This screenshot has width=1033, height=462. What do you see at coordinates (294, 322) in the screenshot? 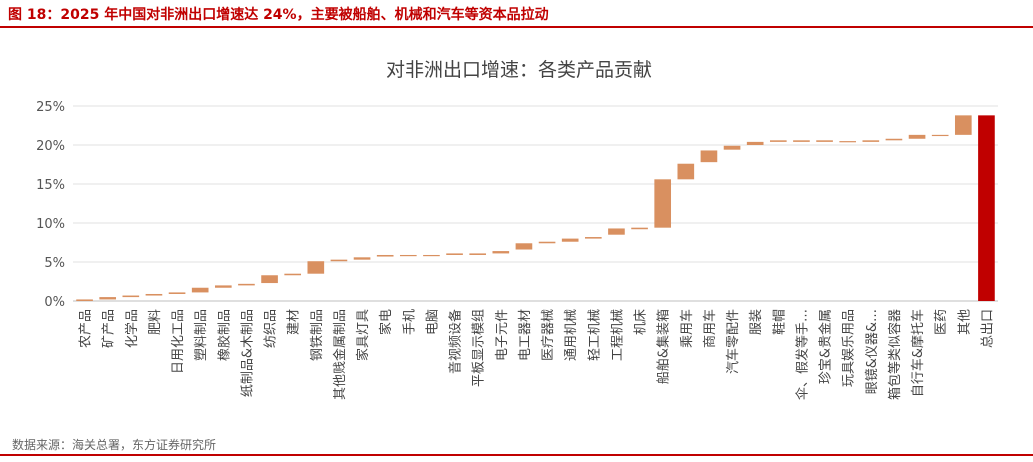
I see `x-tick-label: 建材` at bounding box center [294, 322].